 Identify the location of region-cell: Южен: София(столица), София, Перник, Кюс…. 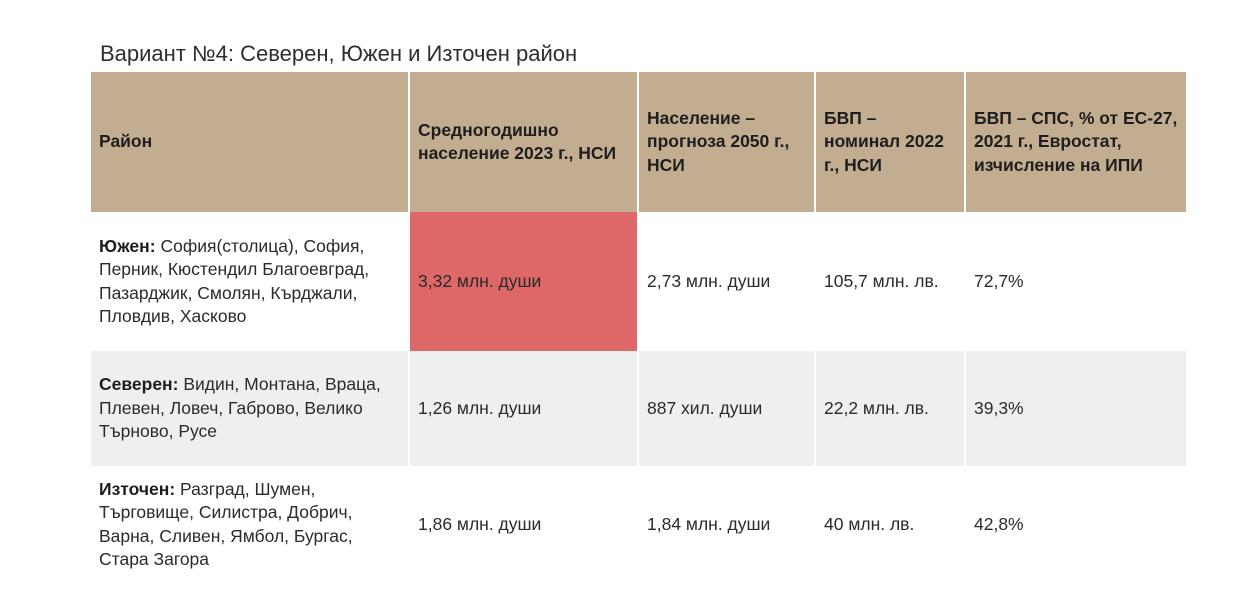
(250, 281).